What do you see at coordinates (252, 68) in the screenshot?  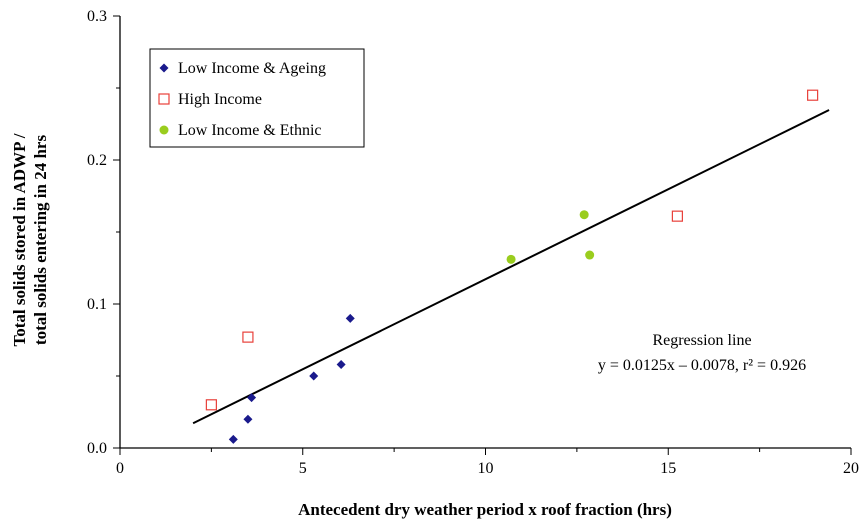 I see `legend-label: Low Income & Ageing` at bounding box center [252, 68].